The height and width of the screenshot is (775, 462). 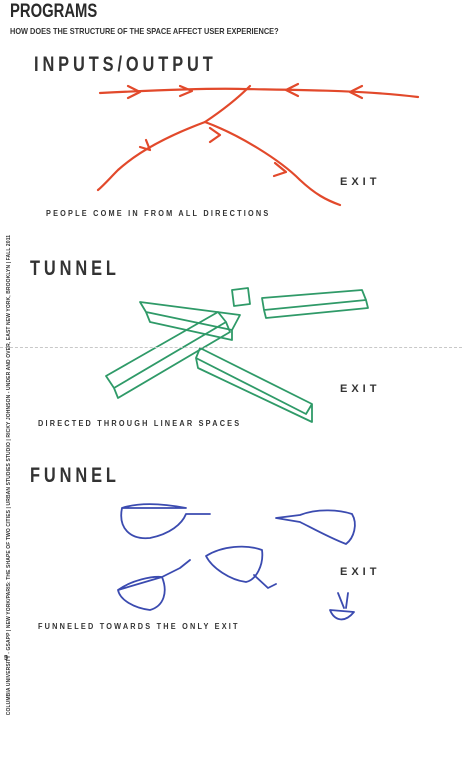 I want to click on tunnel-box-small, so click(x=241, y=297).